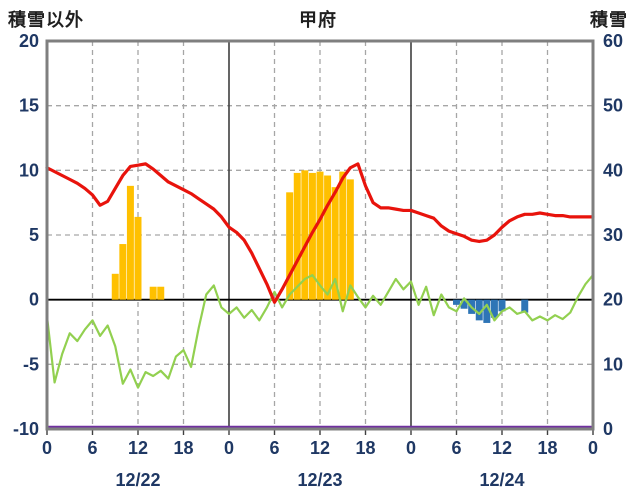  Describe the element at coordinates (29, 41) in the screenshot. I see `y-left-tick-label: 20` at that location.